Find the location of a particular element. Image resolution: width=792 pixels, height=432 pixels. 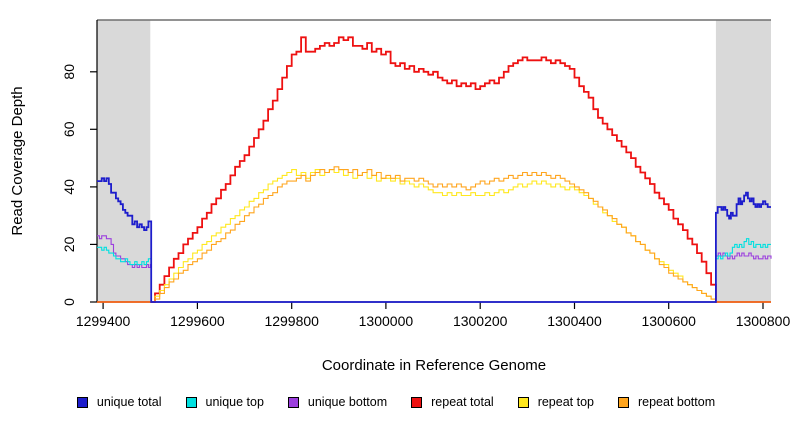

legend-swatch-repeat-bottom is located at coordinates (623, 402).